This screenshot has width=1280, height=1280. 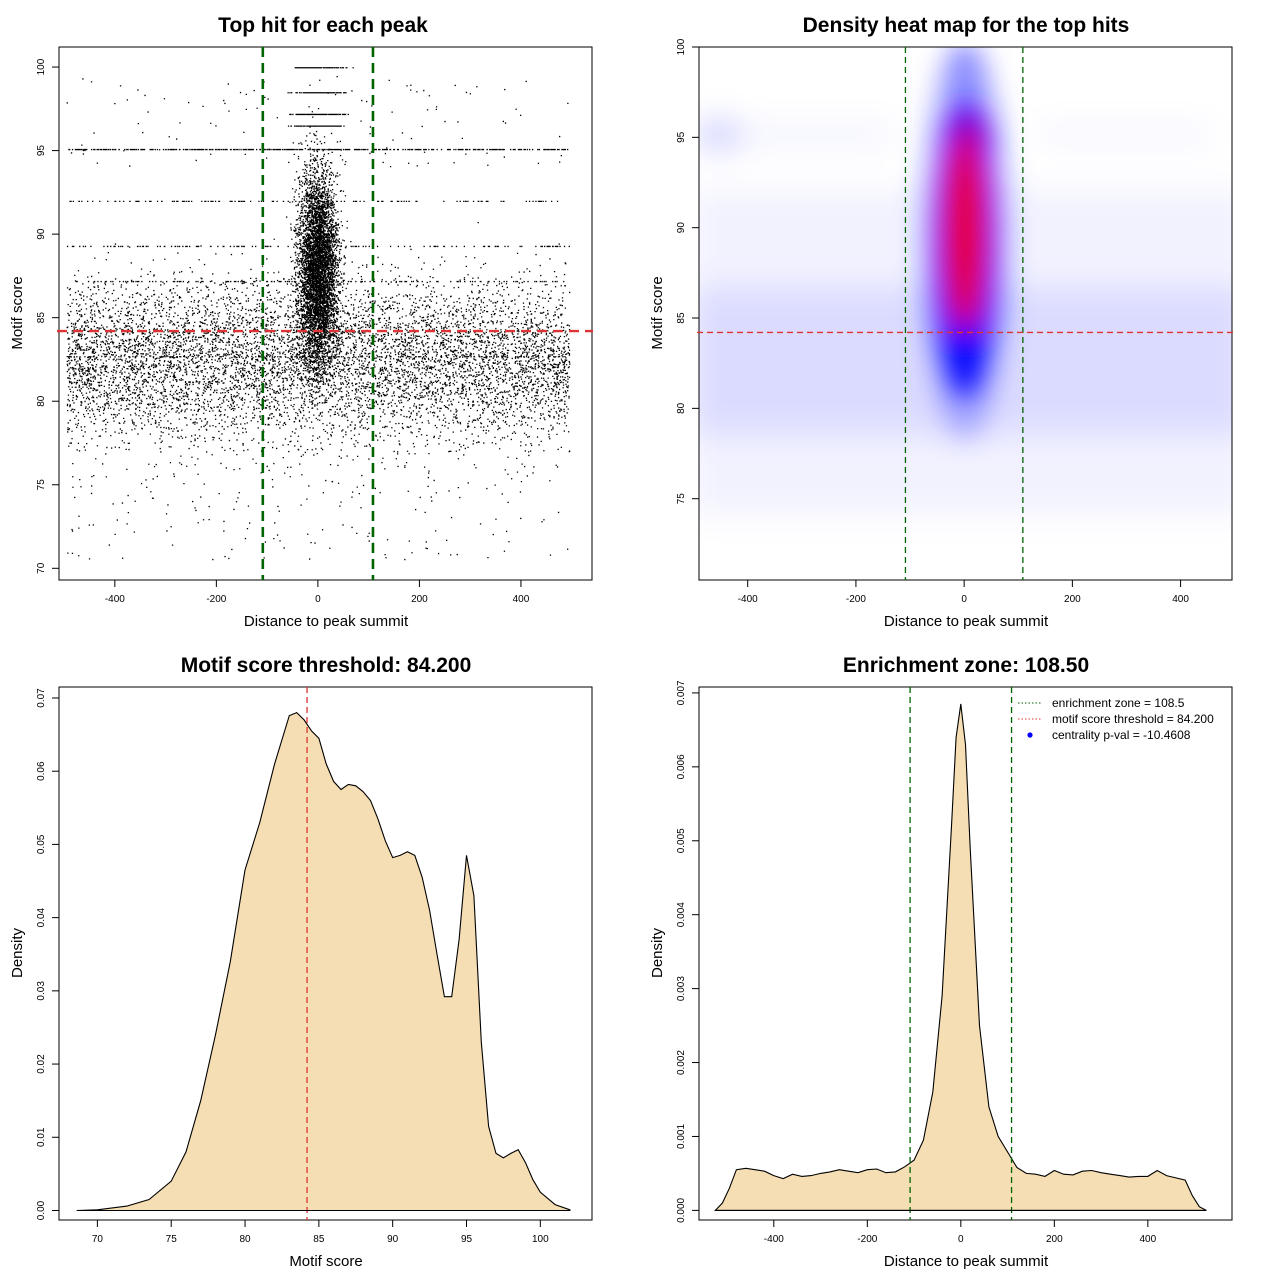 I want to click on distance-density-ytick-label: 0.007, so click(x=681, y=692).